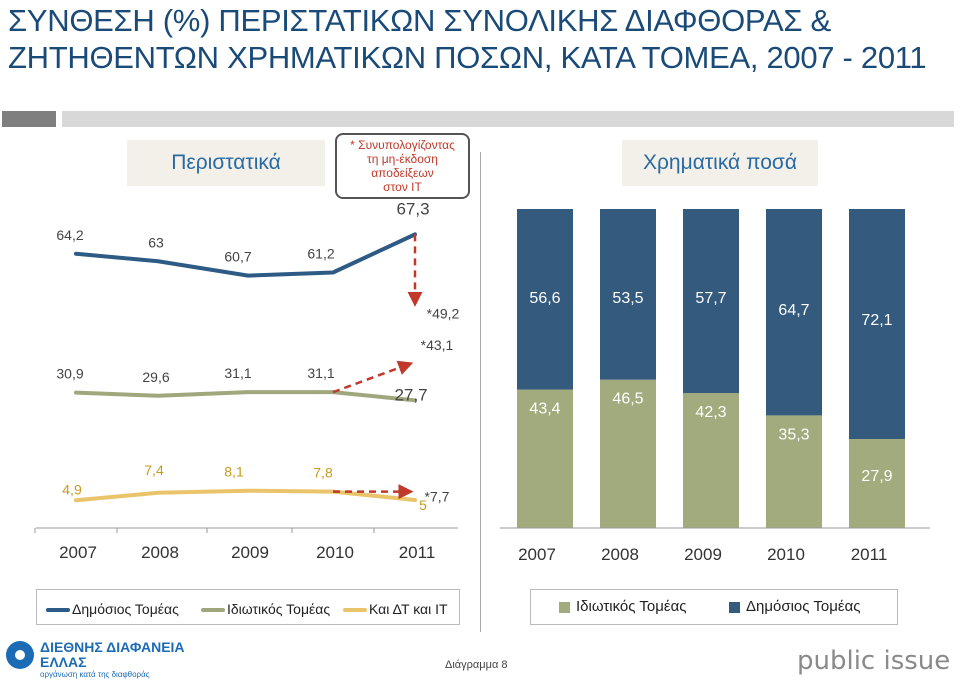  What do you see at coordinates (703, 554) in the screenshot?
I see `bar-x-tick-label-2009: 2009` at bounding box center [703, 554].